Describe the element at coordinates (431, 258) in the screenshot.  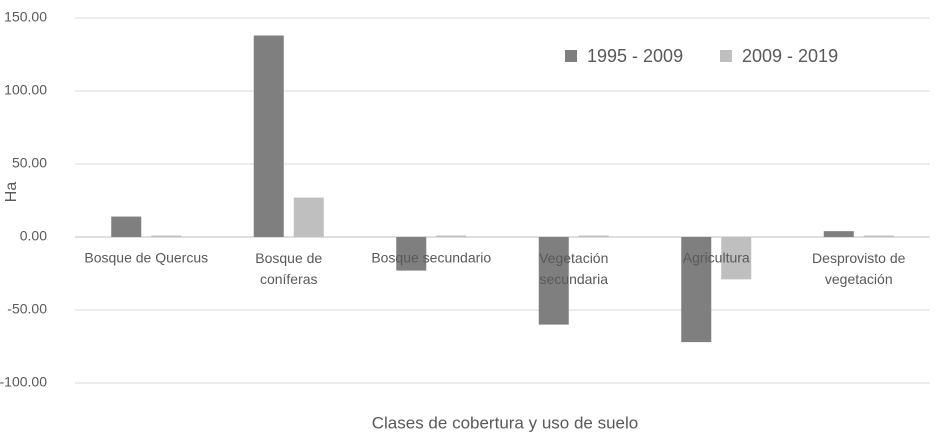
I see `x-tick-label: Bosque secundario` at that location.